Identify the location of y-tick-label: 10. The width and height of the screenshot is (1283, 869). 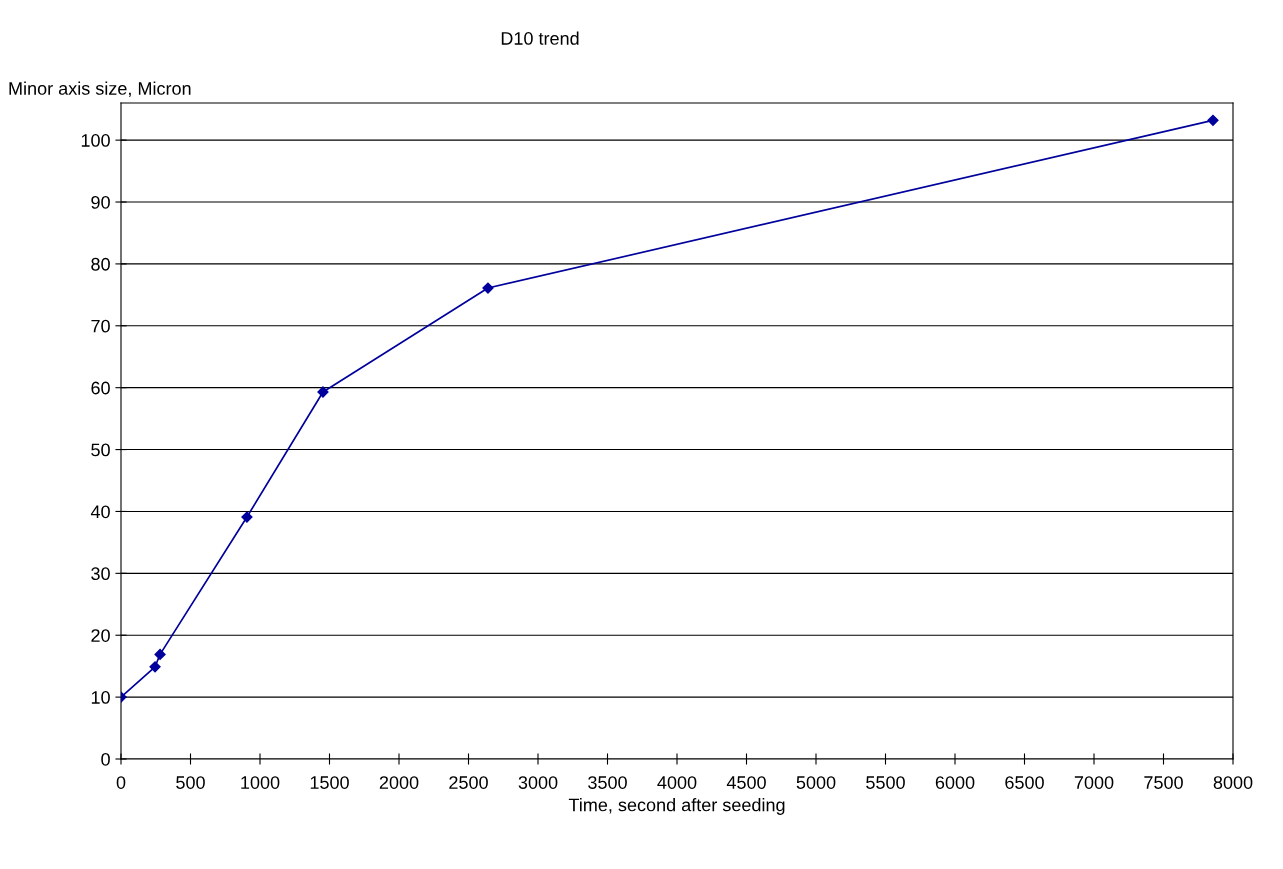
(100, 697).